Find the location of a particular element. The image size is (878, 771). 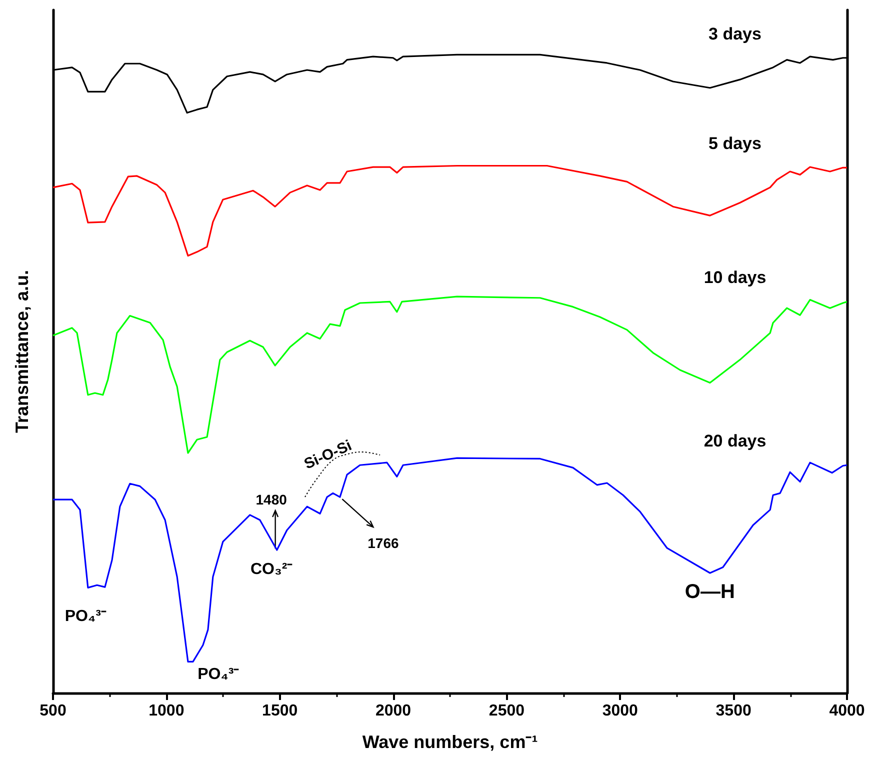

series-label: 20 days is located at coordinates (735, 441).